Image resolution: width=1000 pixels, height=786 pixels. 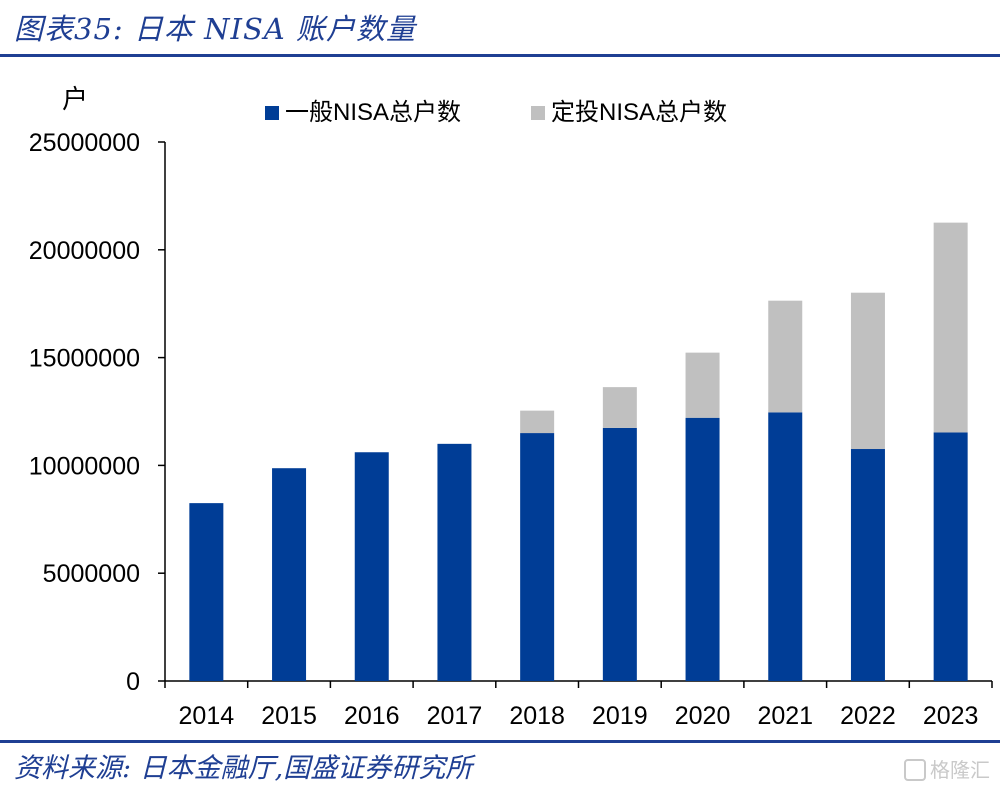 What do you see at coordinates (75, 99) in the screenshot?
I see `y-unit-label: 户` at bounding box center [75, 99].